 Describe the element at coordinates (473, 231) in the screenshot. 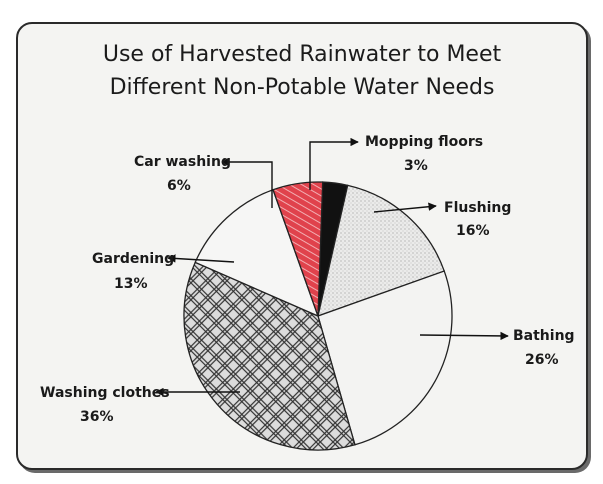

I see `slice-value-flushing: 16%` at that location.